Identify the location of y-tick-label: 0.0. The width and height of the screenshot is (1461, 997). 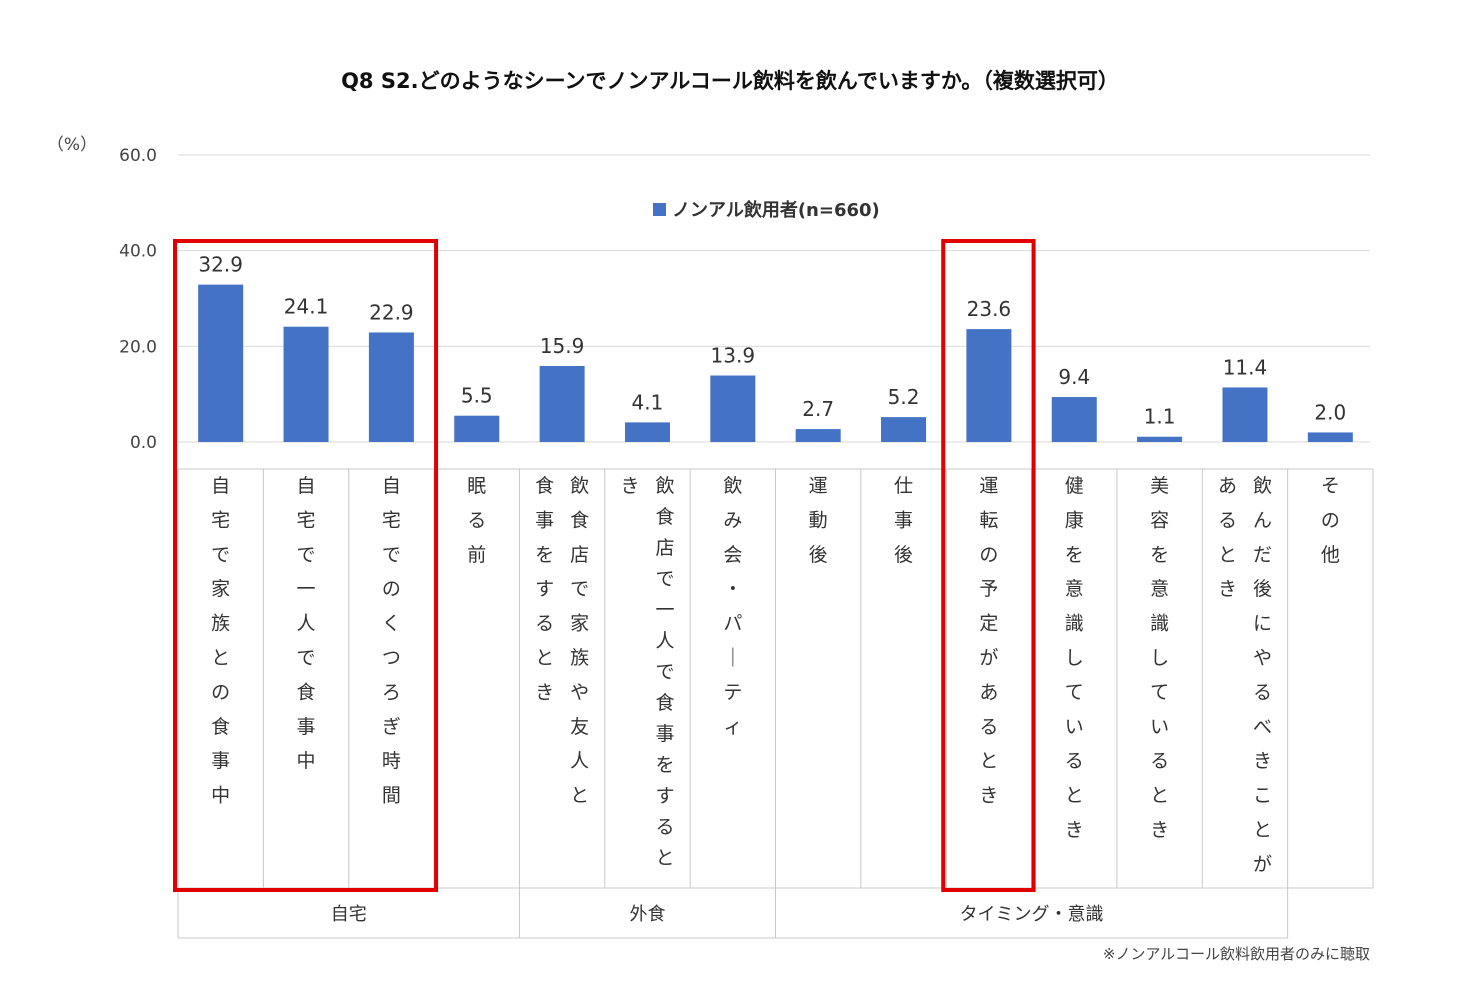
(143, 443).